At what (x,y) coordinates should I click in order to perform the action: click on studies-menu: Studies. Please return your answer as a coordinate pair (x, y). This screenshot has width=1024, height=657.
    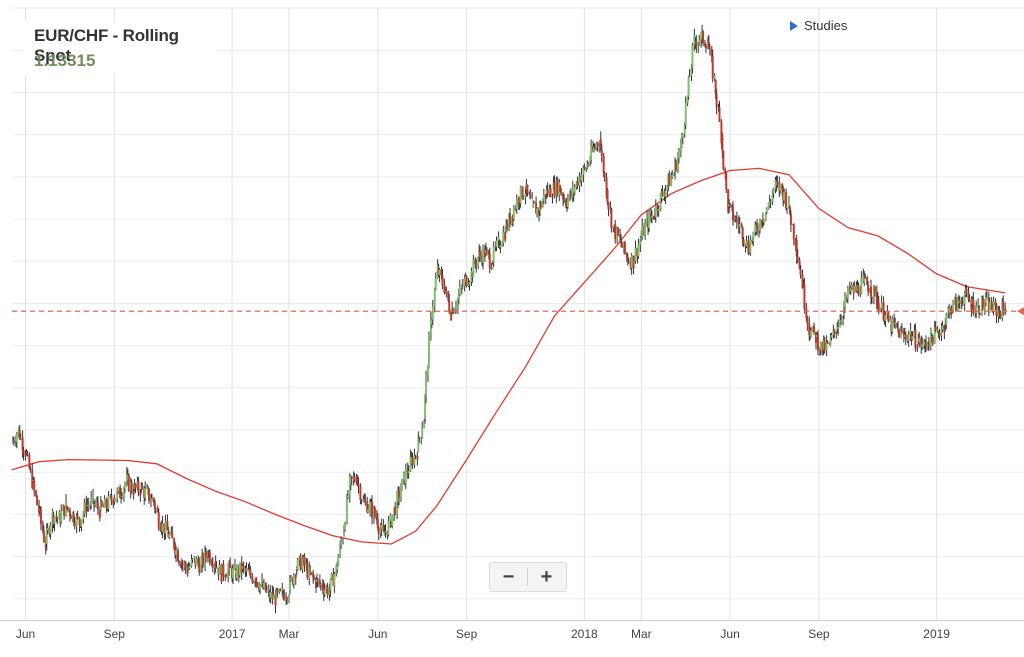
    Looking at the image, I should click on (818, 25).